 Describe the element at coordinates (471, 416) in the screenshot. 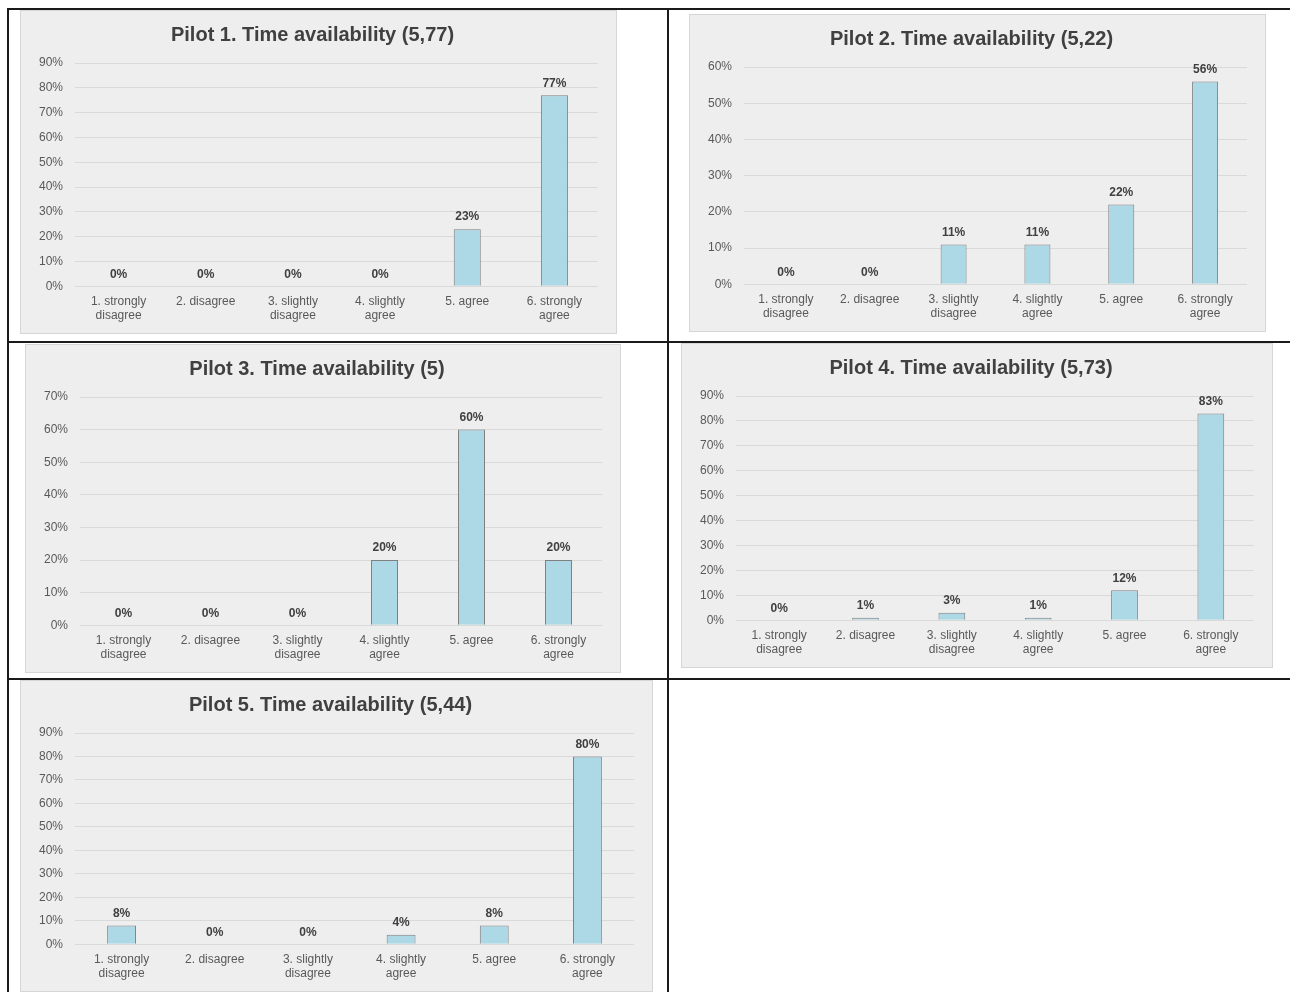

I see `data-label: 60%` at that location.